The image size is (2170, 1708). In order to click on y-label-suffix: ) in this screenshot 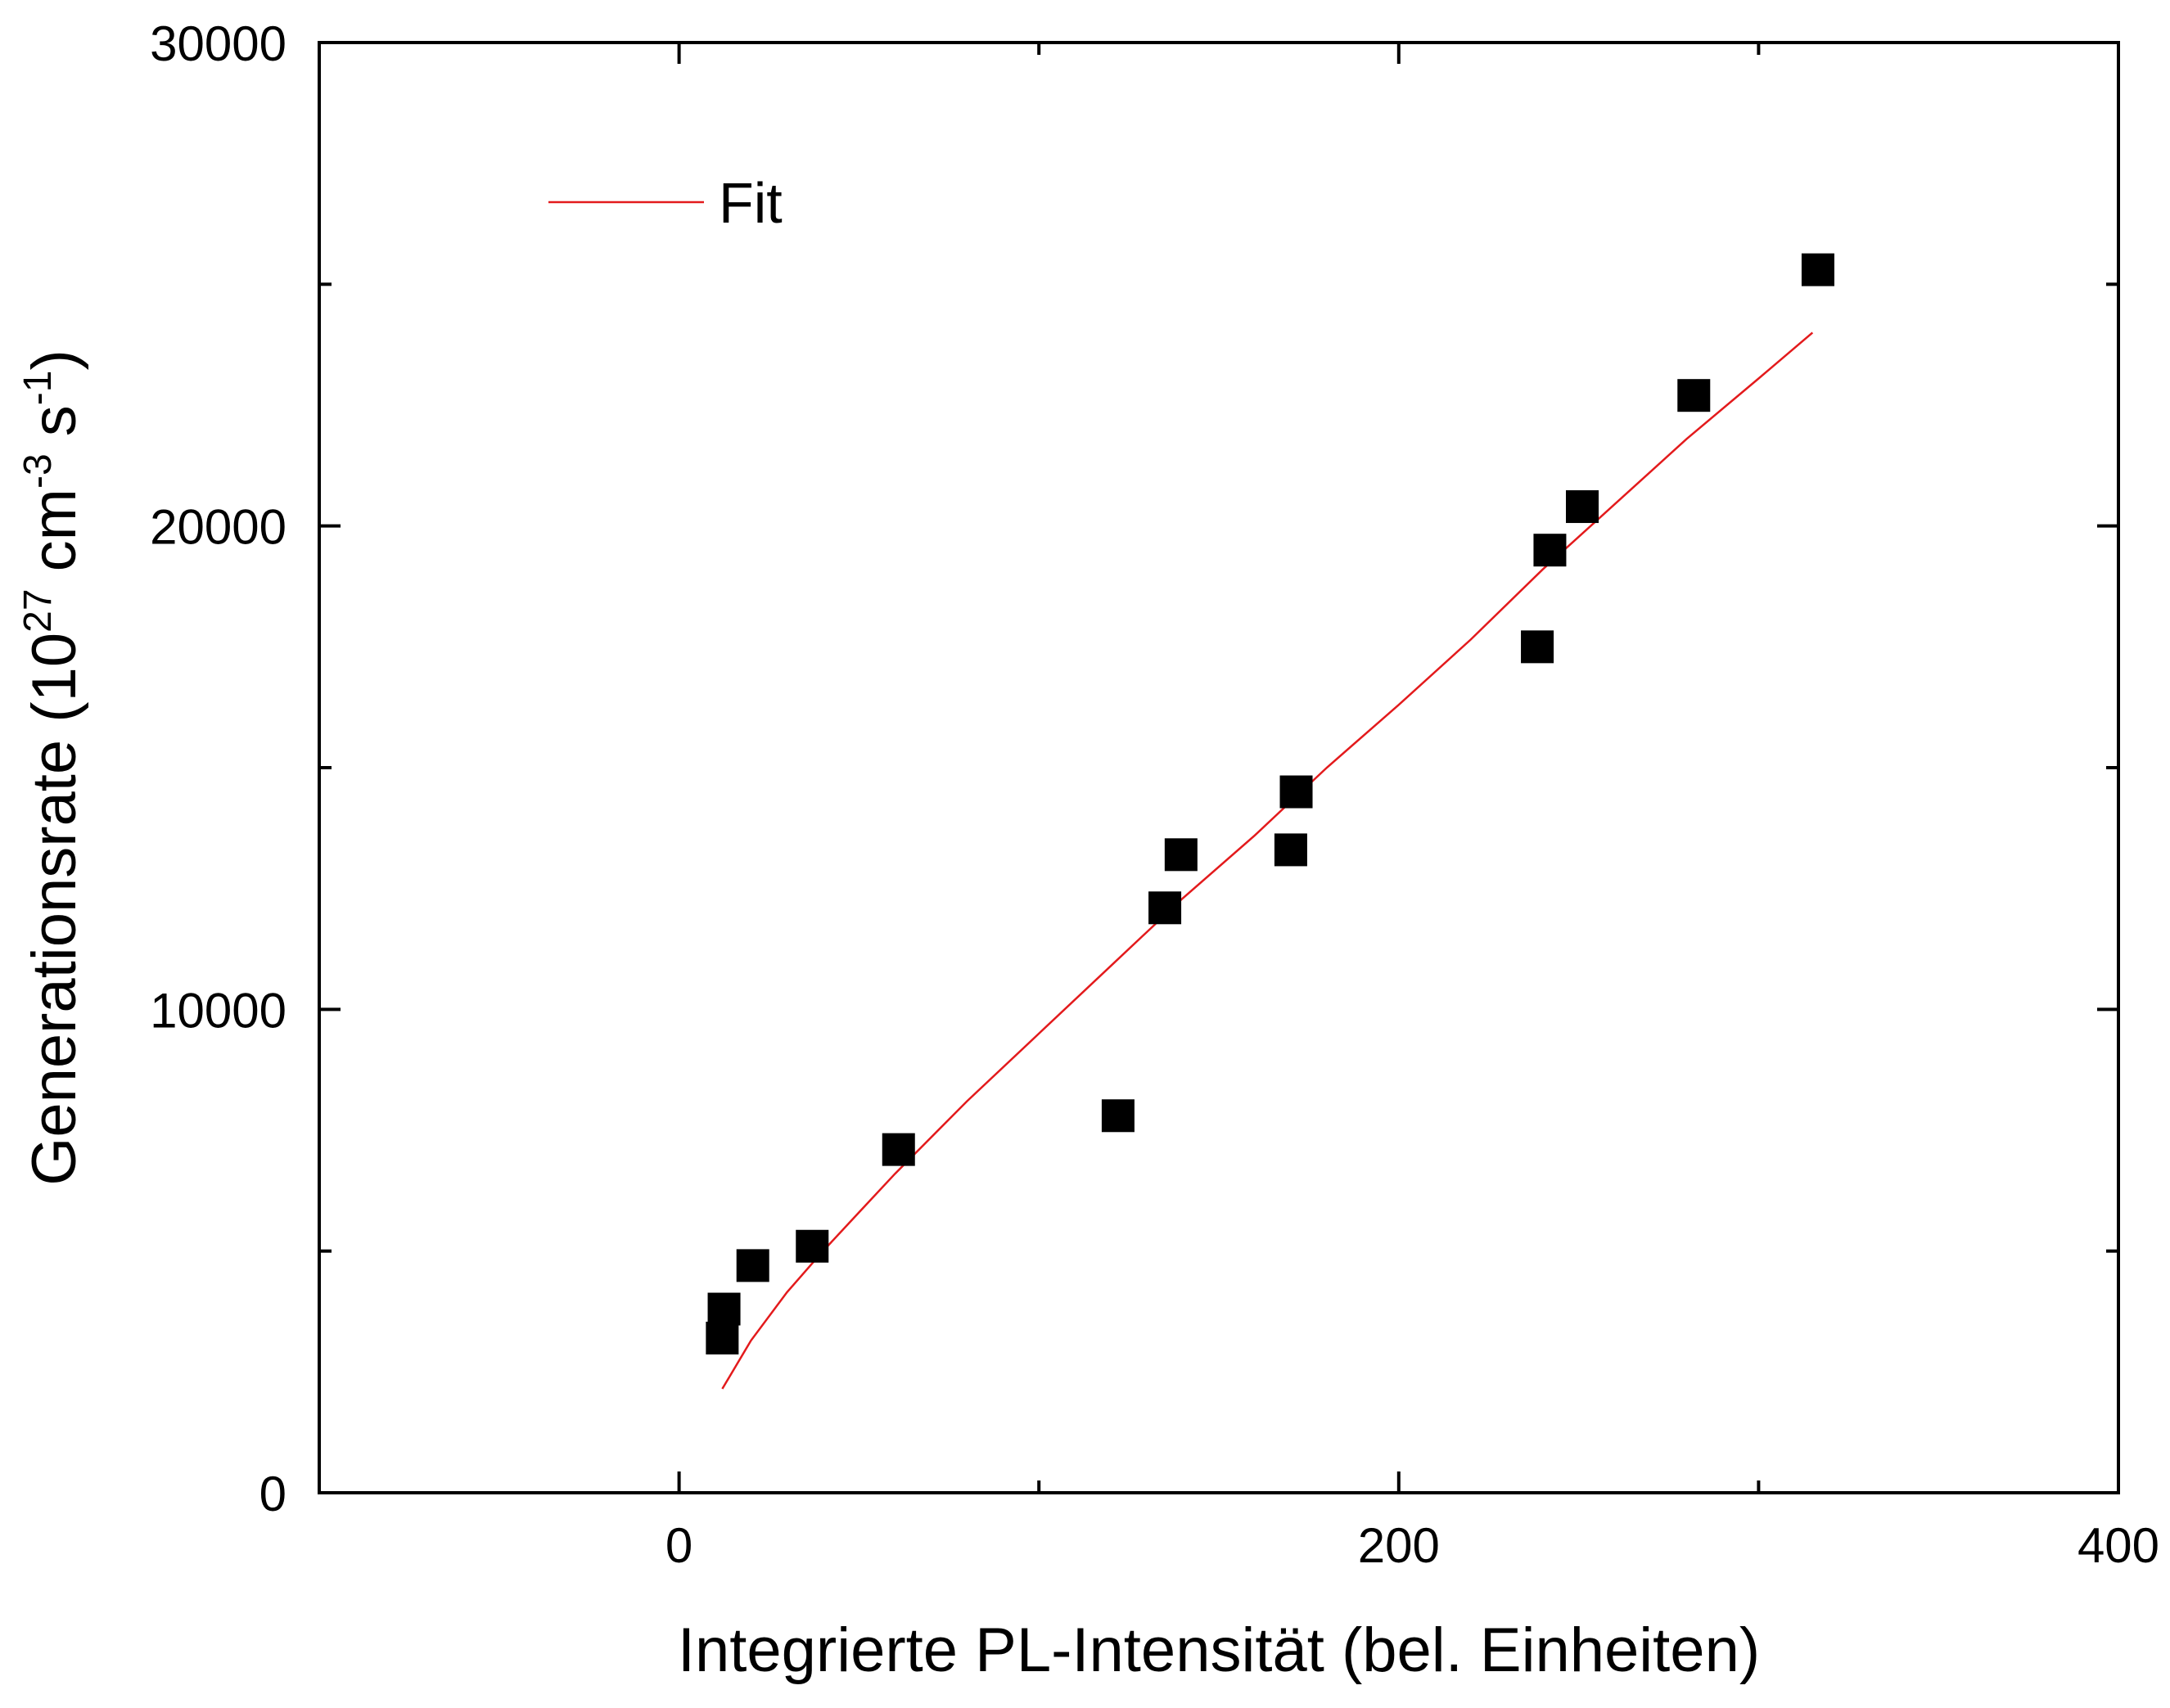, I will do `click(54, 359)`.